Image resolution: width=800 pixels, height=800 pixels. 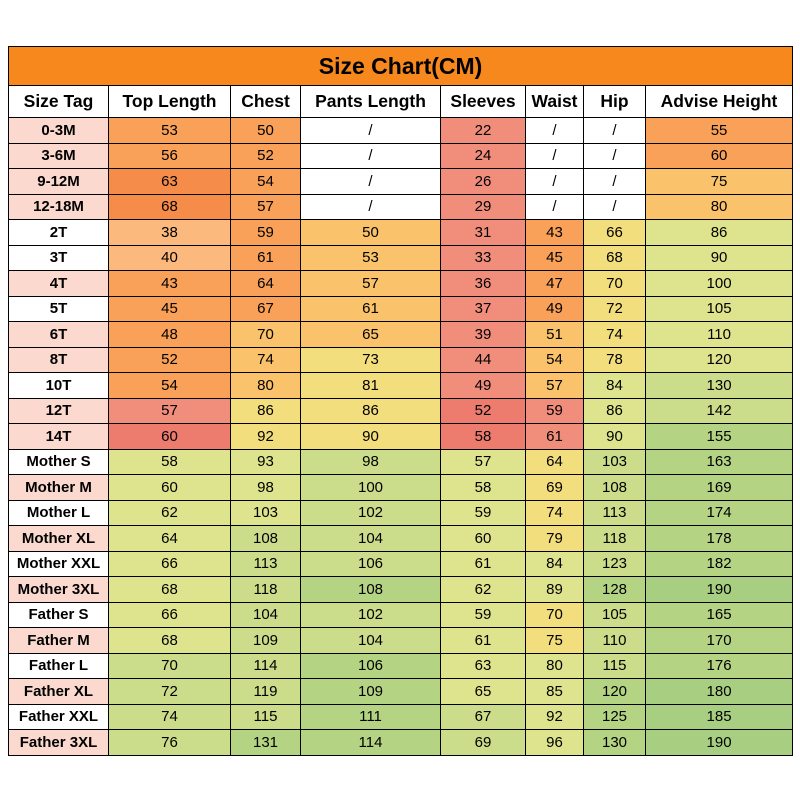 What do you see at coordinates (370, 461) in the screenshot?
I see `value-cell: 98` at bounding box center [370, 461].